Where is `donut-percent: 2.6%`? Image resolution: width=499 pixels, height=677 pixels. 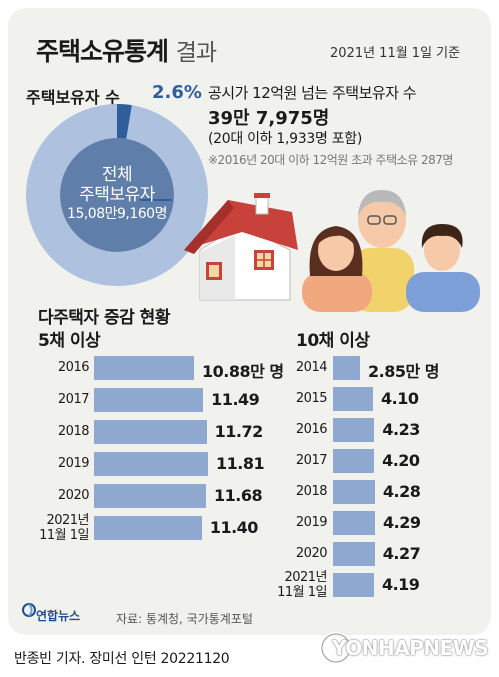 donut-percent: 2.6% is located at coordinates (177, 92).